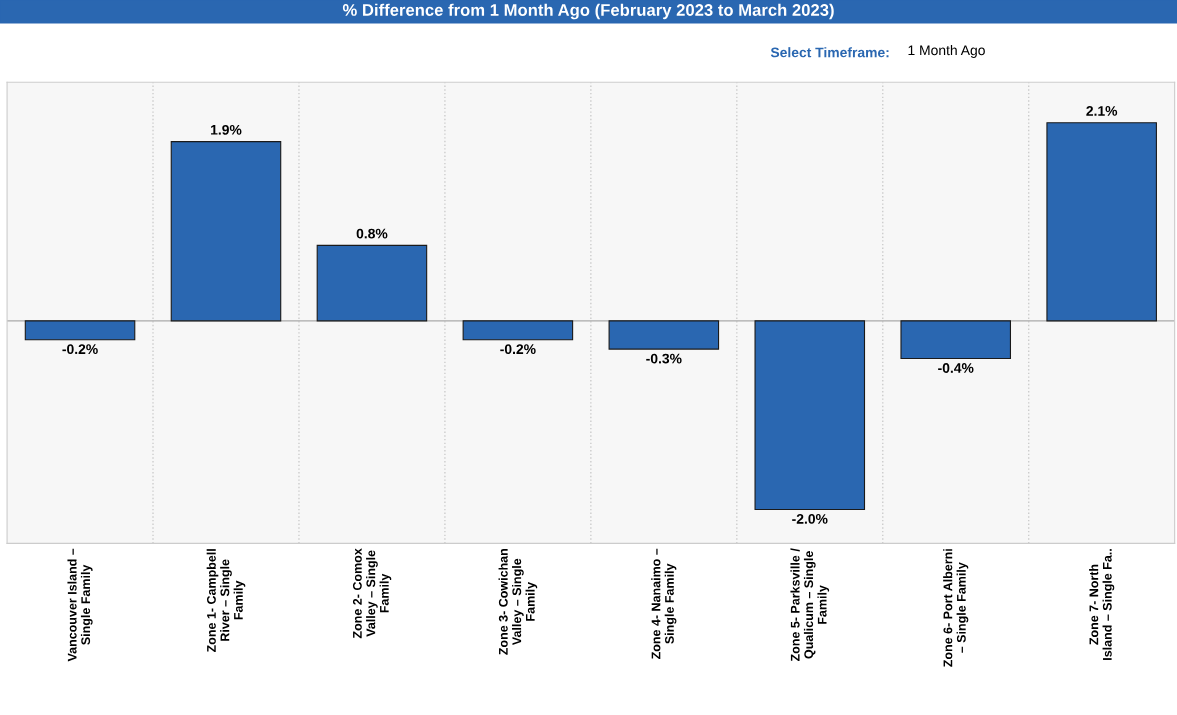 The height and width of the screenshot is (715, 1177). Describe the element at coordinates (518, 602) in the screenshot. I see `x-tick-label: Zone 3- Cowichan Valley – Single Family` at that location.